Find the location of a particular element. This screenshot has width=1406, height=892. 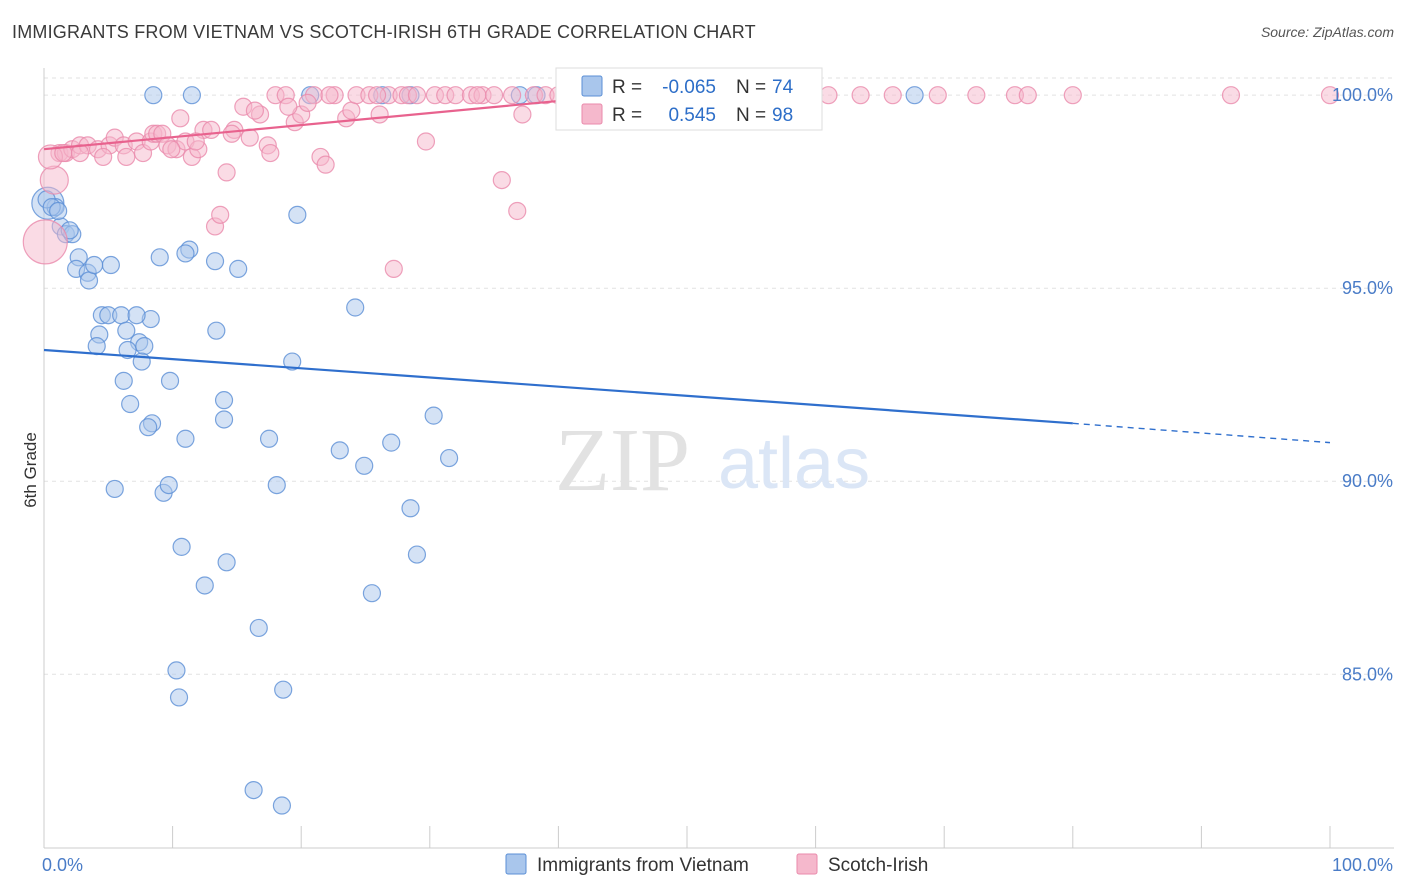

y-tick-label: 100.0% is located at coordinates (1362, 95).